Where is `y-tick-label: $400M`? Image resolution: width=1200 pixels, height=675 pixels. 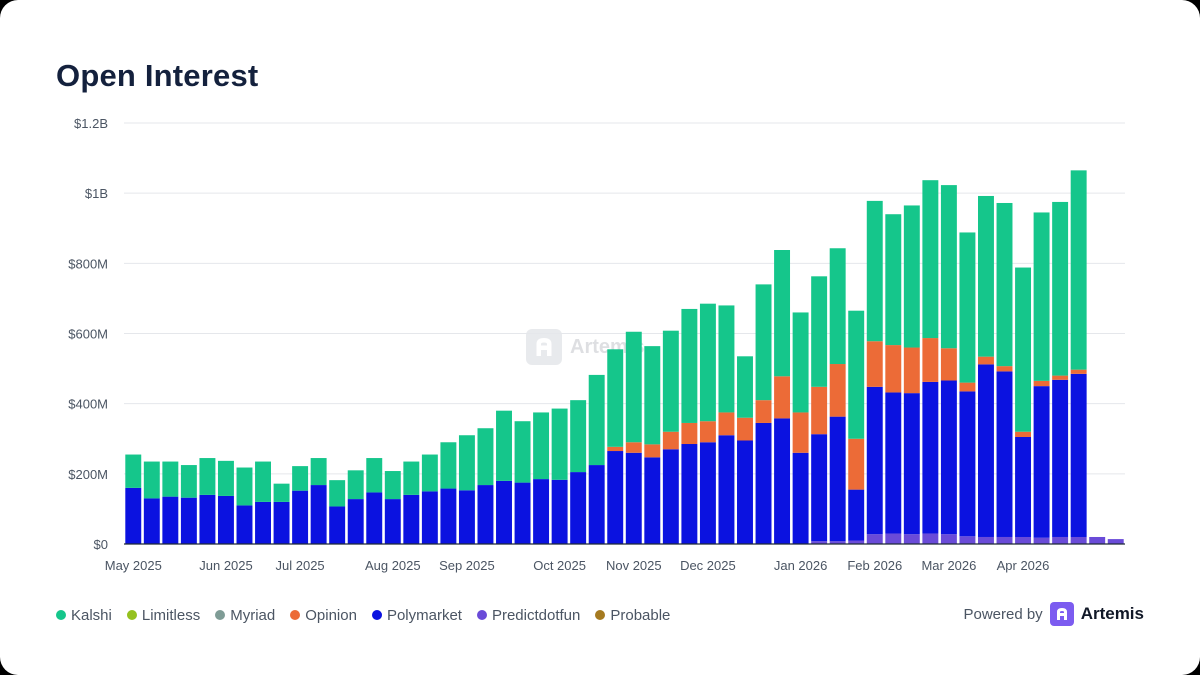 y-tick-label: $400M is located at coordinates (88, 404).